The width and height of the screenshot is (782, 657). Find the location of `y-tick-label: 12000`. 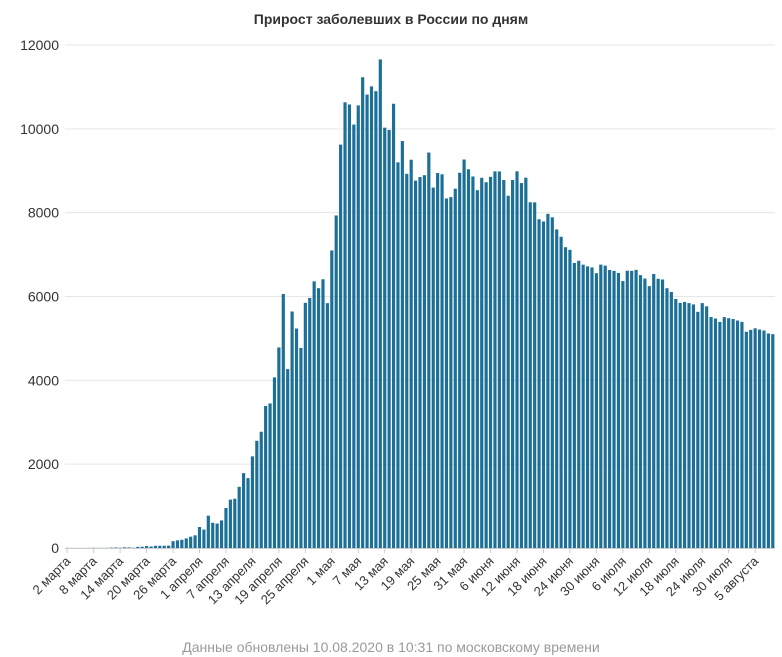

y-tick-label: 12000 is located at coordinates (39, 45).